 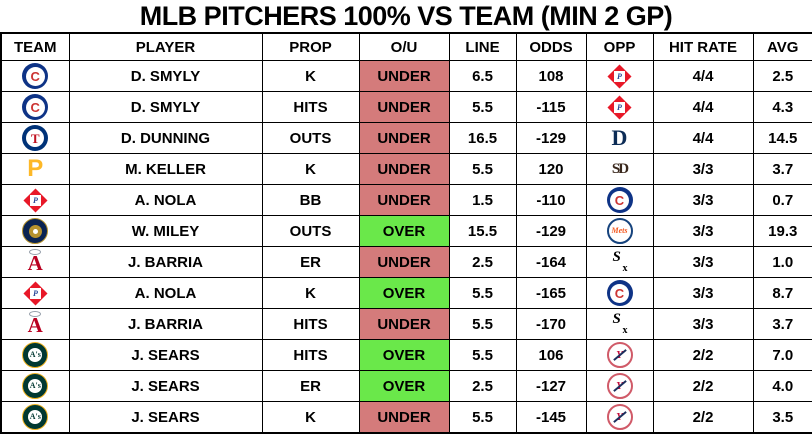 I want to click on prop-cell: OUTS, so click(x=310, y=231).